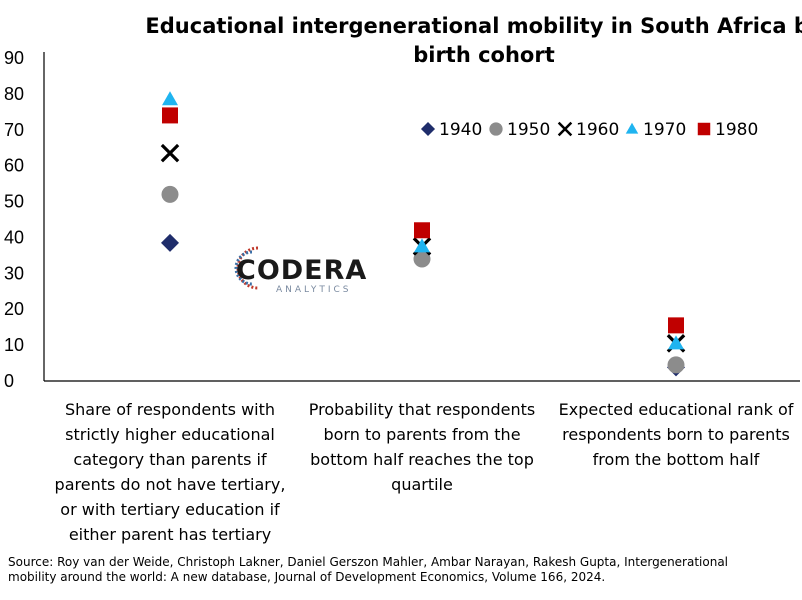  I want to click on category-label: Expected educational rank of, so click(676, 409).